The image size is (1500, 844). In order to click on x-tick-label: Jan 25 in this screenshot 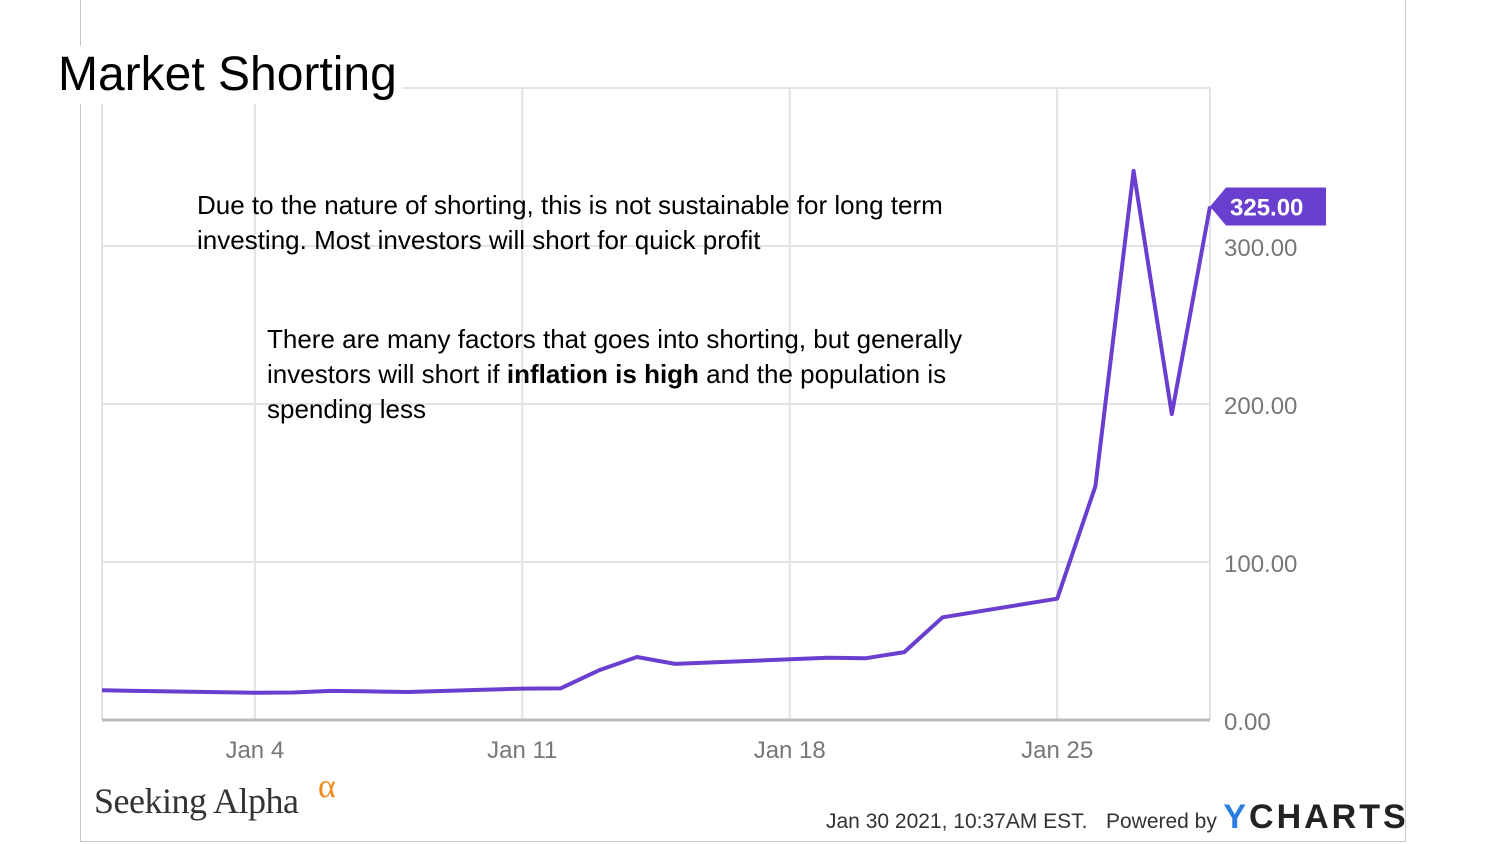, I will do `click(1057, 750)`.